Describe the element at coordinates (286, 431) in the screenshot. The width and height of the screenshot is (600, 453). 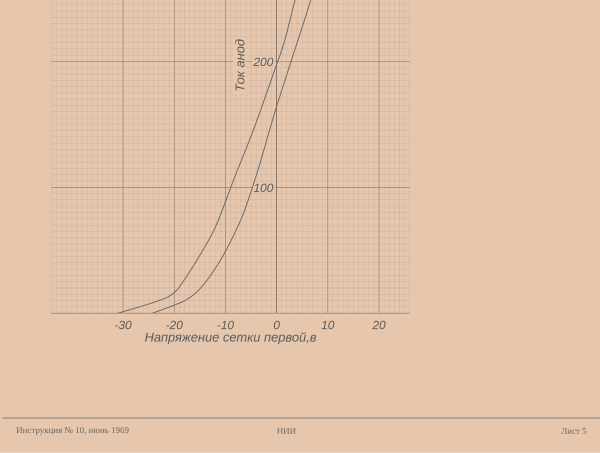
I see `text: НИИ` at that location.